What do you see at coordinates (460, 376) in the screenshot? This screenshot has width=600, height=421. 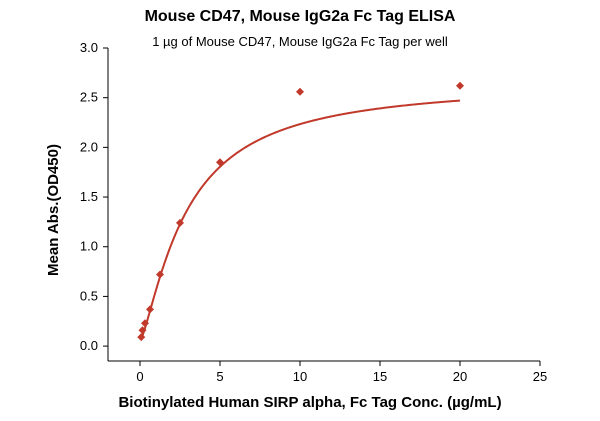 I see `x-tick-label: 20` at bounding box center [460, 376].